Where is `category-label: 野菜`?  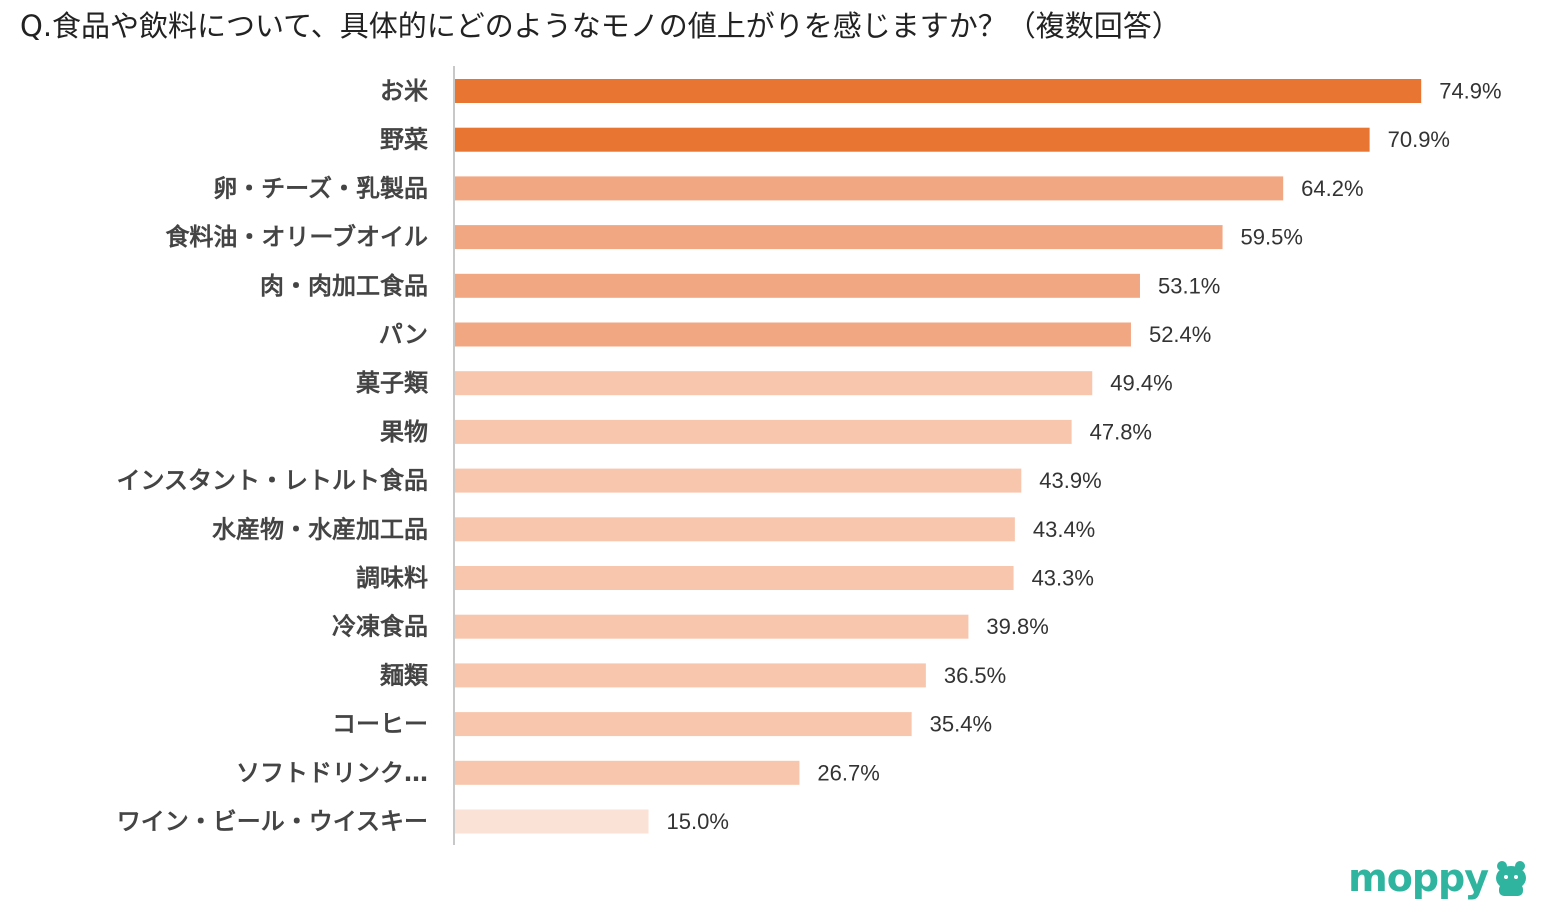
category-label: 野菜 is located at coordinates (404, 140).